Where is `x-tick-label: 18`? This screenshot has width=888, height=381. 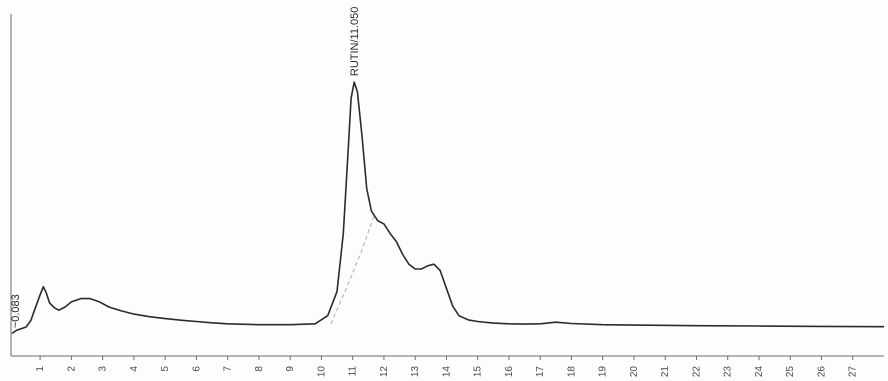
x-tick-label: 18 is located at coordinates (571, 372).